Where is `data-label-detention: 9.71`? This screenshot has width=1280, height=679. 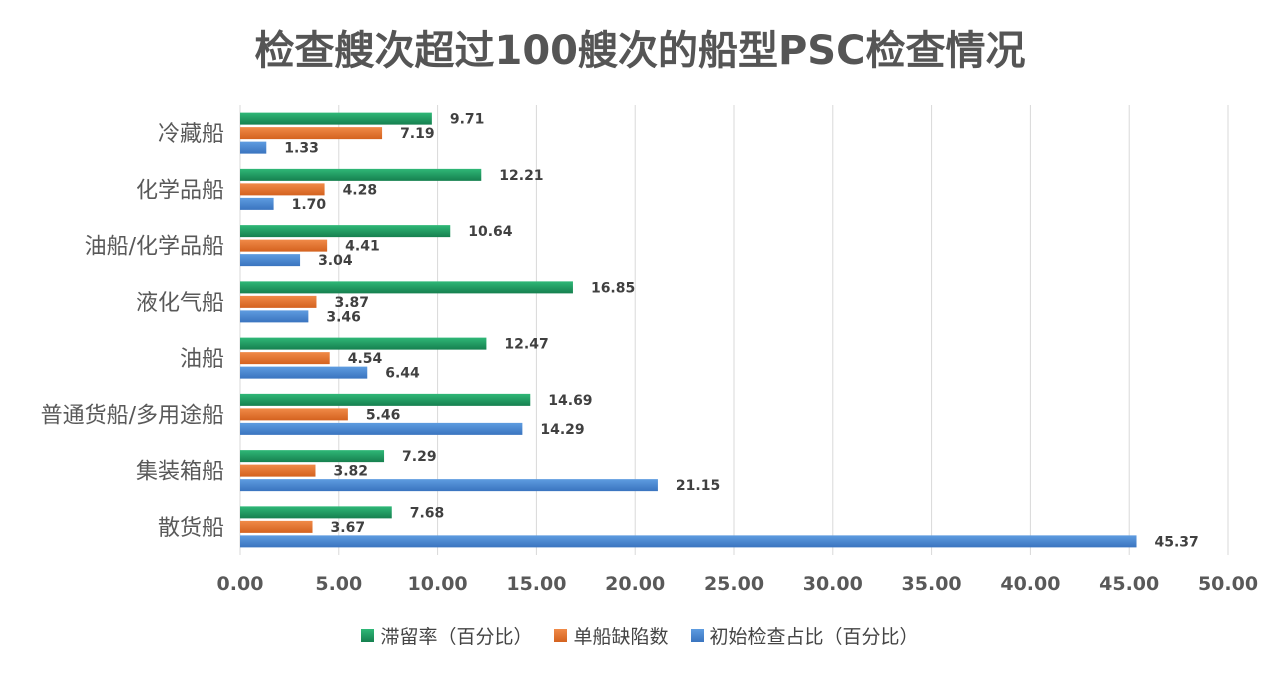
data-label-detention: 9.71 is located at coordinates (467, 120).